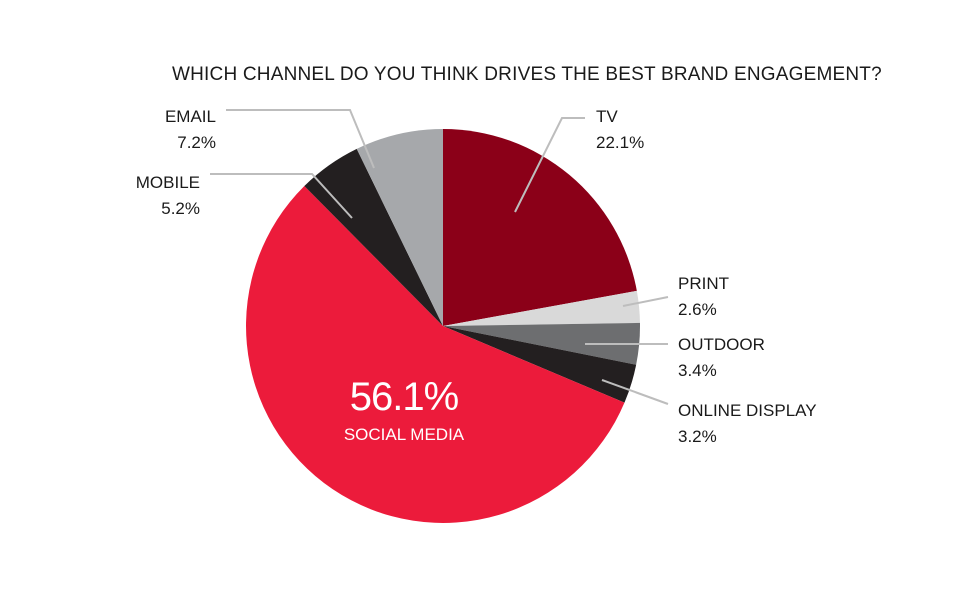  I want to click on pie-slice-online-display, so click(540, 364).